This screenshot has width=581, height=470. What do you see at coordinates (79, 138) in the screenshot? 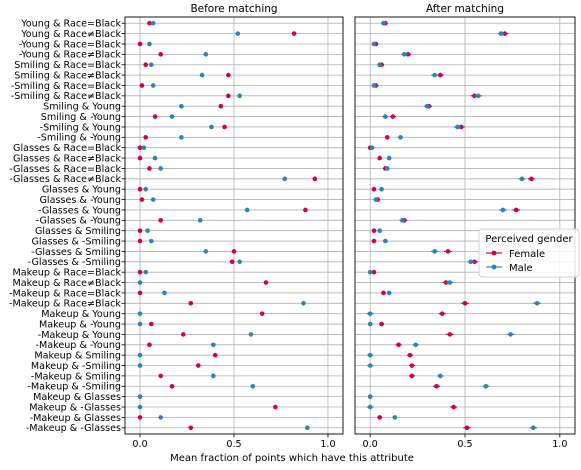
I see `y-tick-label: -Smiling & -Young` at bounding box center [79, 138].